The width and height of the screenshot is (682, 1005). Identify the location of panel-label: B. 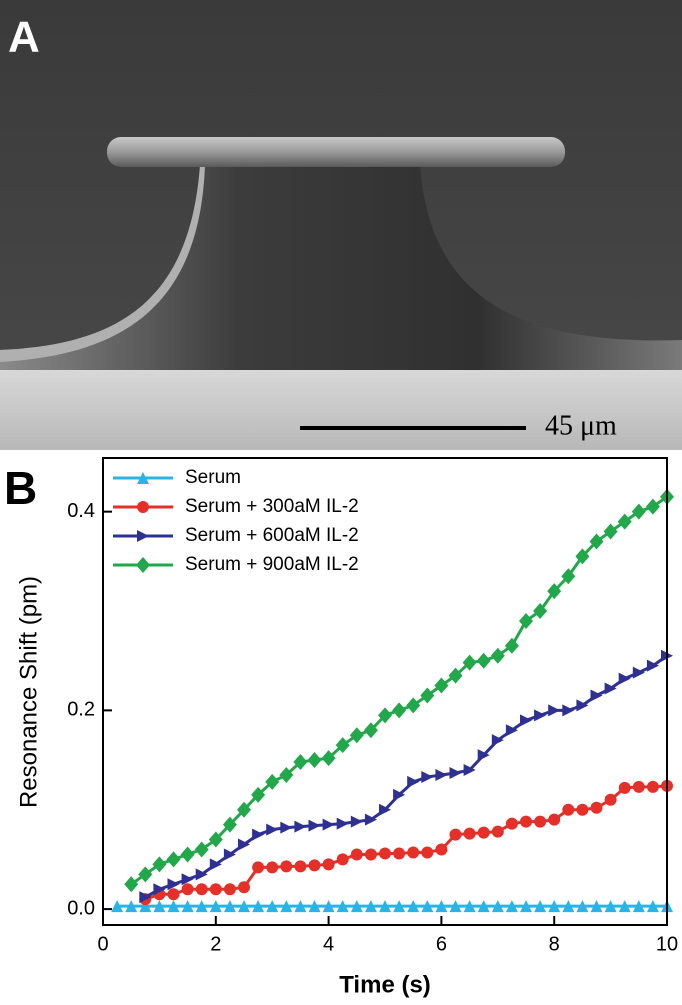
(20, 488).